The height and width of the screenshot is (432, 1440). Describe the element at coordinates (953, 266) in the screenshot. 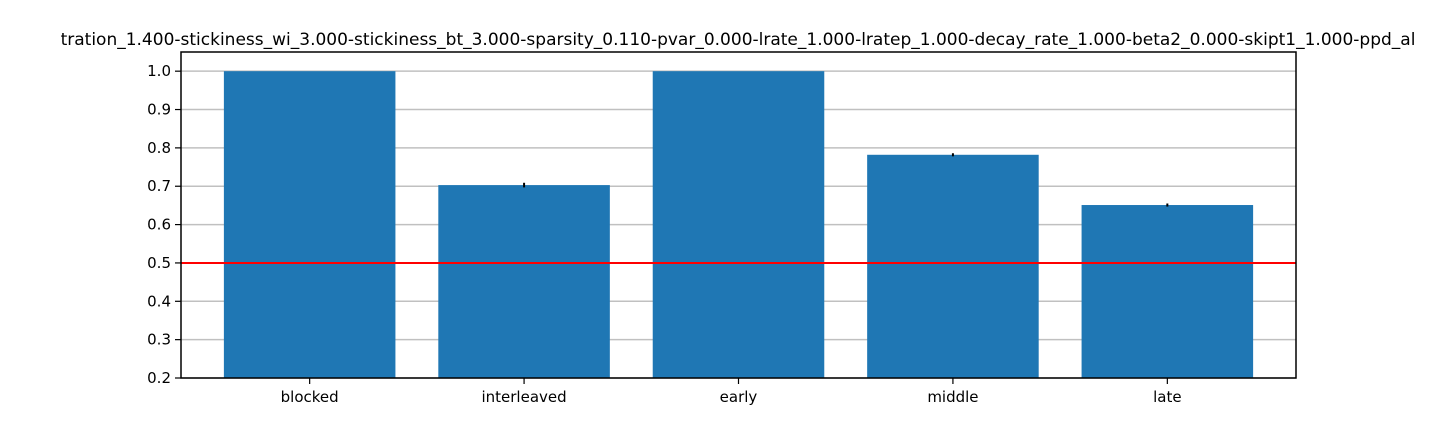

I see `bar-middle` at that location.